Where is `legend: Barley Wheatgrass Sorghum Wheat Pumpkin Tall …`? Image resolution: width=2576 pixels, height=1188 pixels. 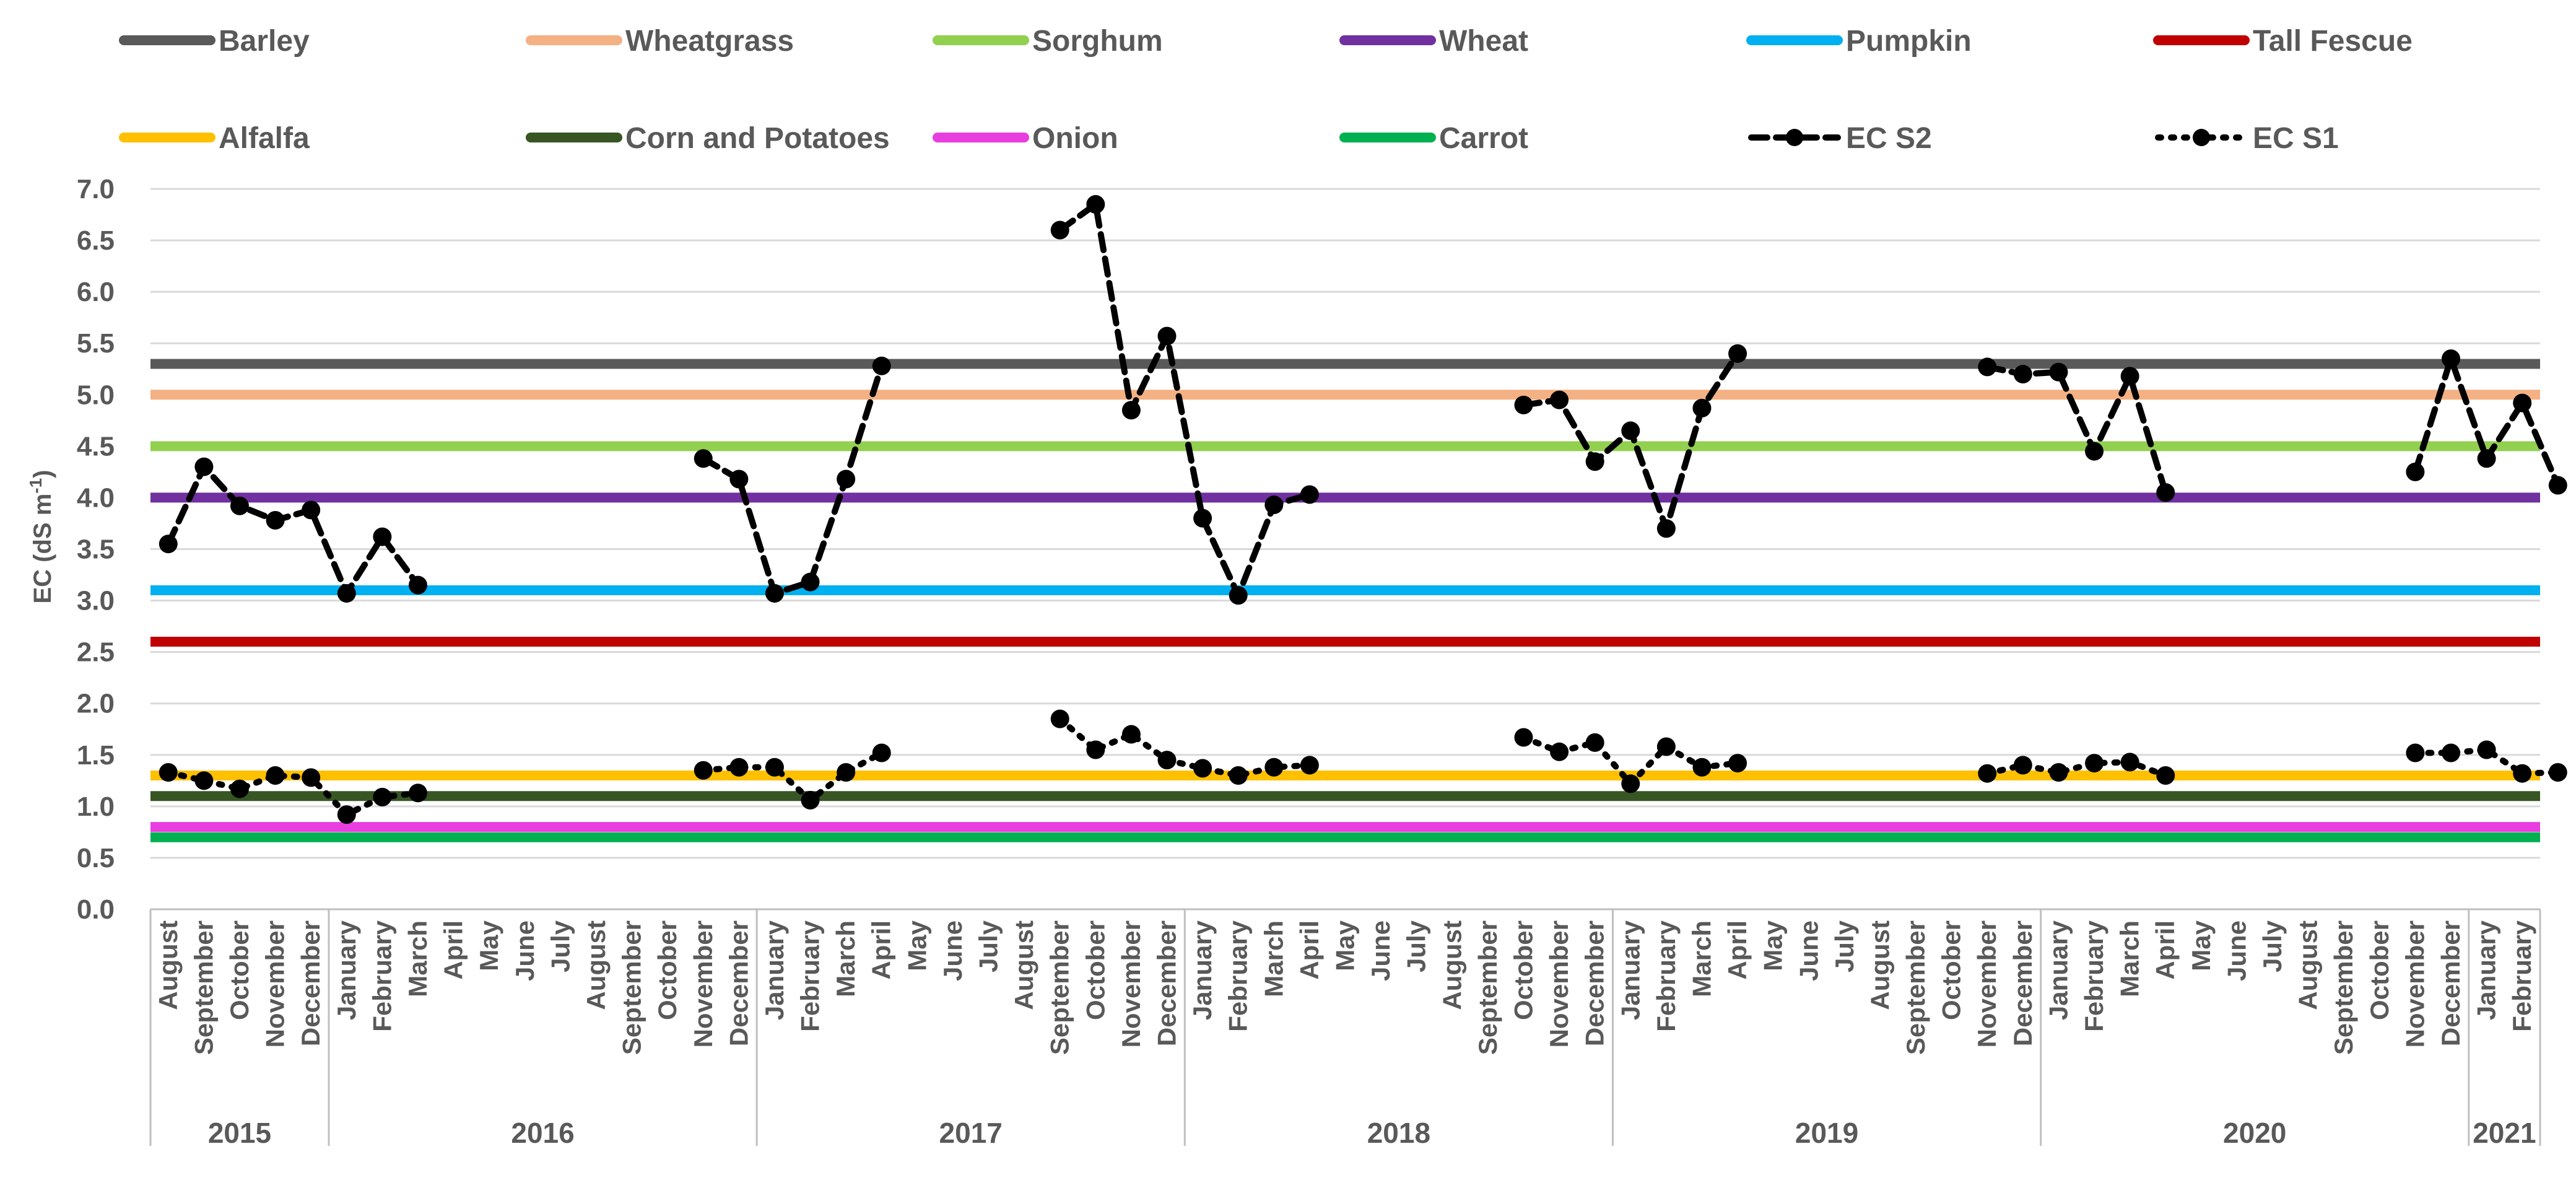
legend: Barley Wheatgrass Sorghum Wheat Pumpkin Tall … is located at coordinates (1266, 90).